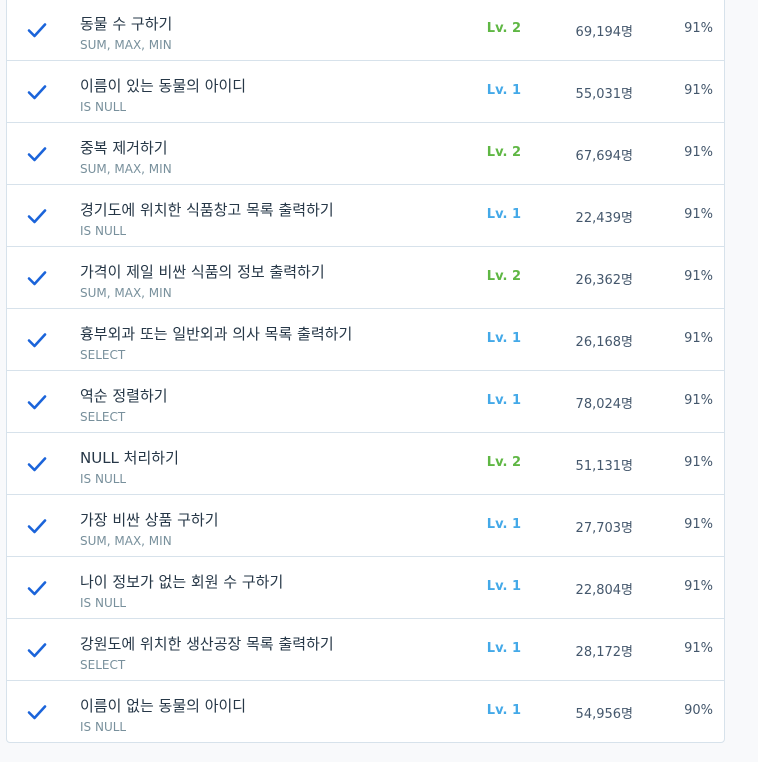  Describe the element at coordinates (604, 280) in the screenshot. I see `solved-count: 26,362명` at that location.